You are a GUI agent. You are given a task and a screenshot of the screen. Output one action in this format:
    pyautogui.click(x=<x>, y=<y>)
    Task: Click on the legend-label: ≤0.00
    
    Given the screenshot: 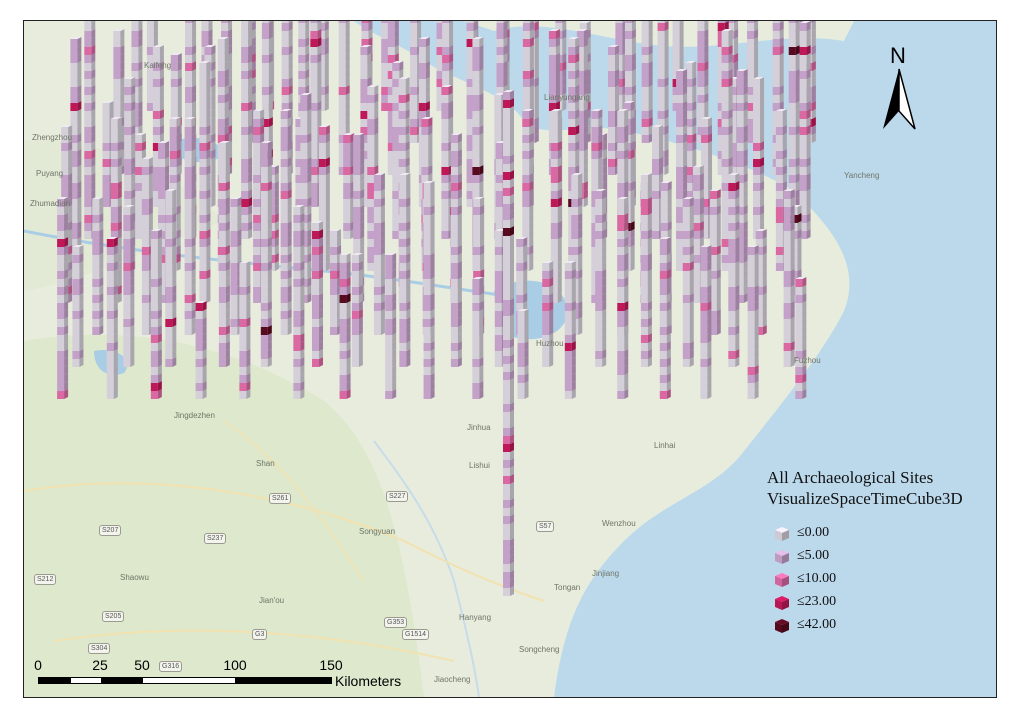 What is the action you would take?
    pyautogui.click(x=813, y=532)
    